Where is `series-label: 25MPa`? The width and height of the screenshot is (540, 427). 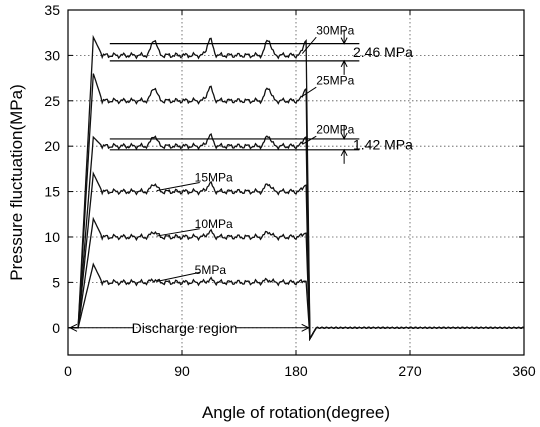 series-label: 25MPa is located at coordinates (335, 80).